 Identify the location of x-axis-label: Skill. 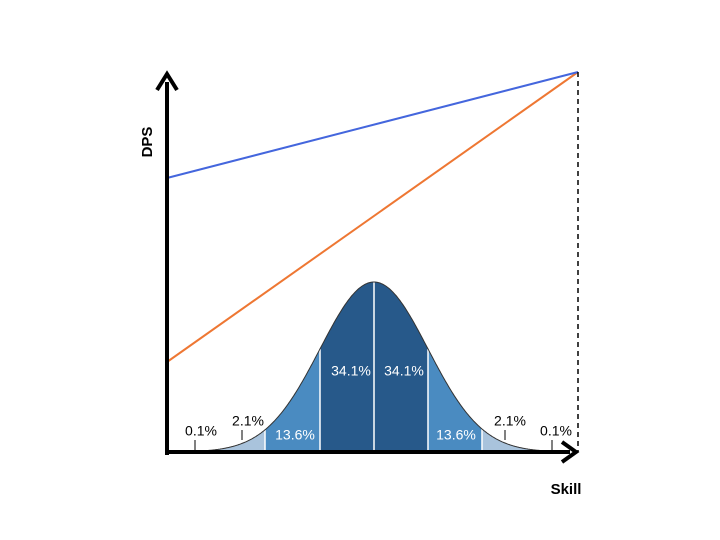
(566, 489).